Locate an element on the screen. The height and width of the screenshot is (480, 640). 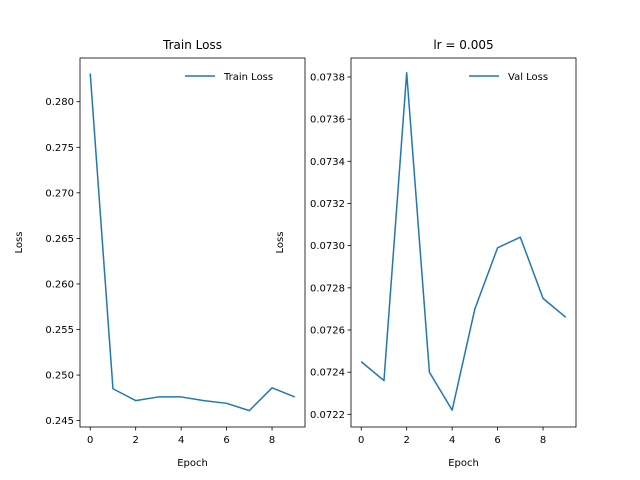
y-tick-label: 0.250 is located at coordinates (59, 376).